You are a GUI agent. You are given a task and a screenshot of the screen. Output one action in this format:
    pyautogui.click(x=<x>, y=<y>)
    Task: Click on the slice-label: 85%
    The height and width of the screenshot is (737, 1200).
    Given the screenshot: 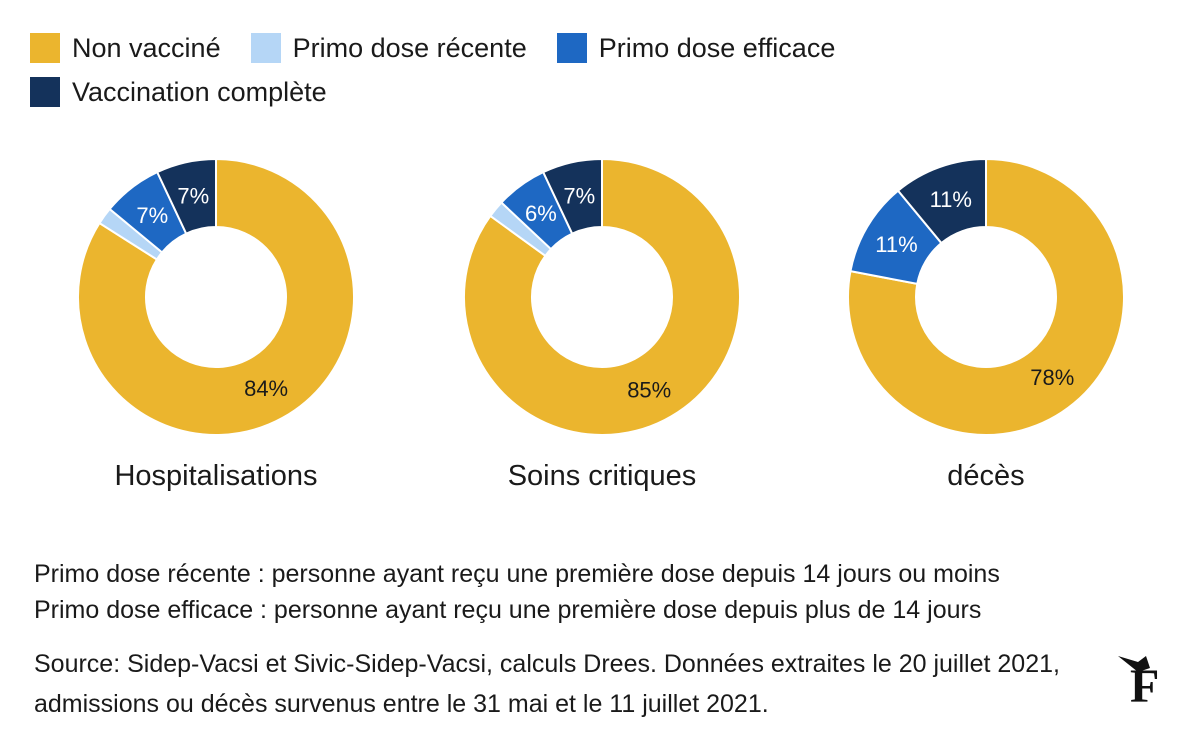 What is the action you would take?
    pyautogui.click(x=649, y=390)
    